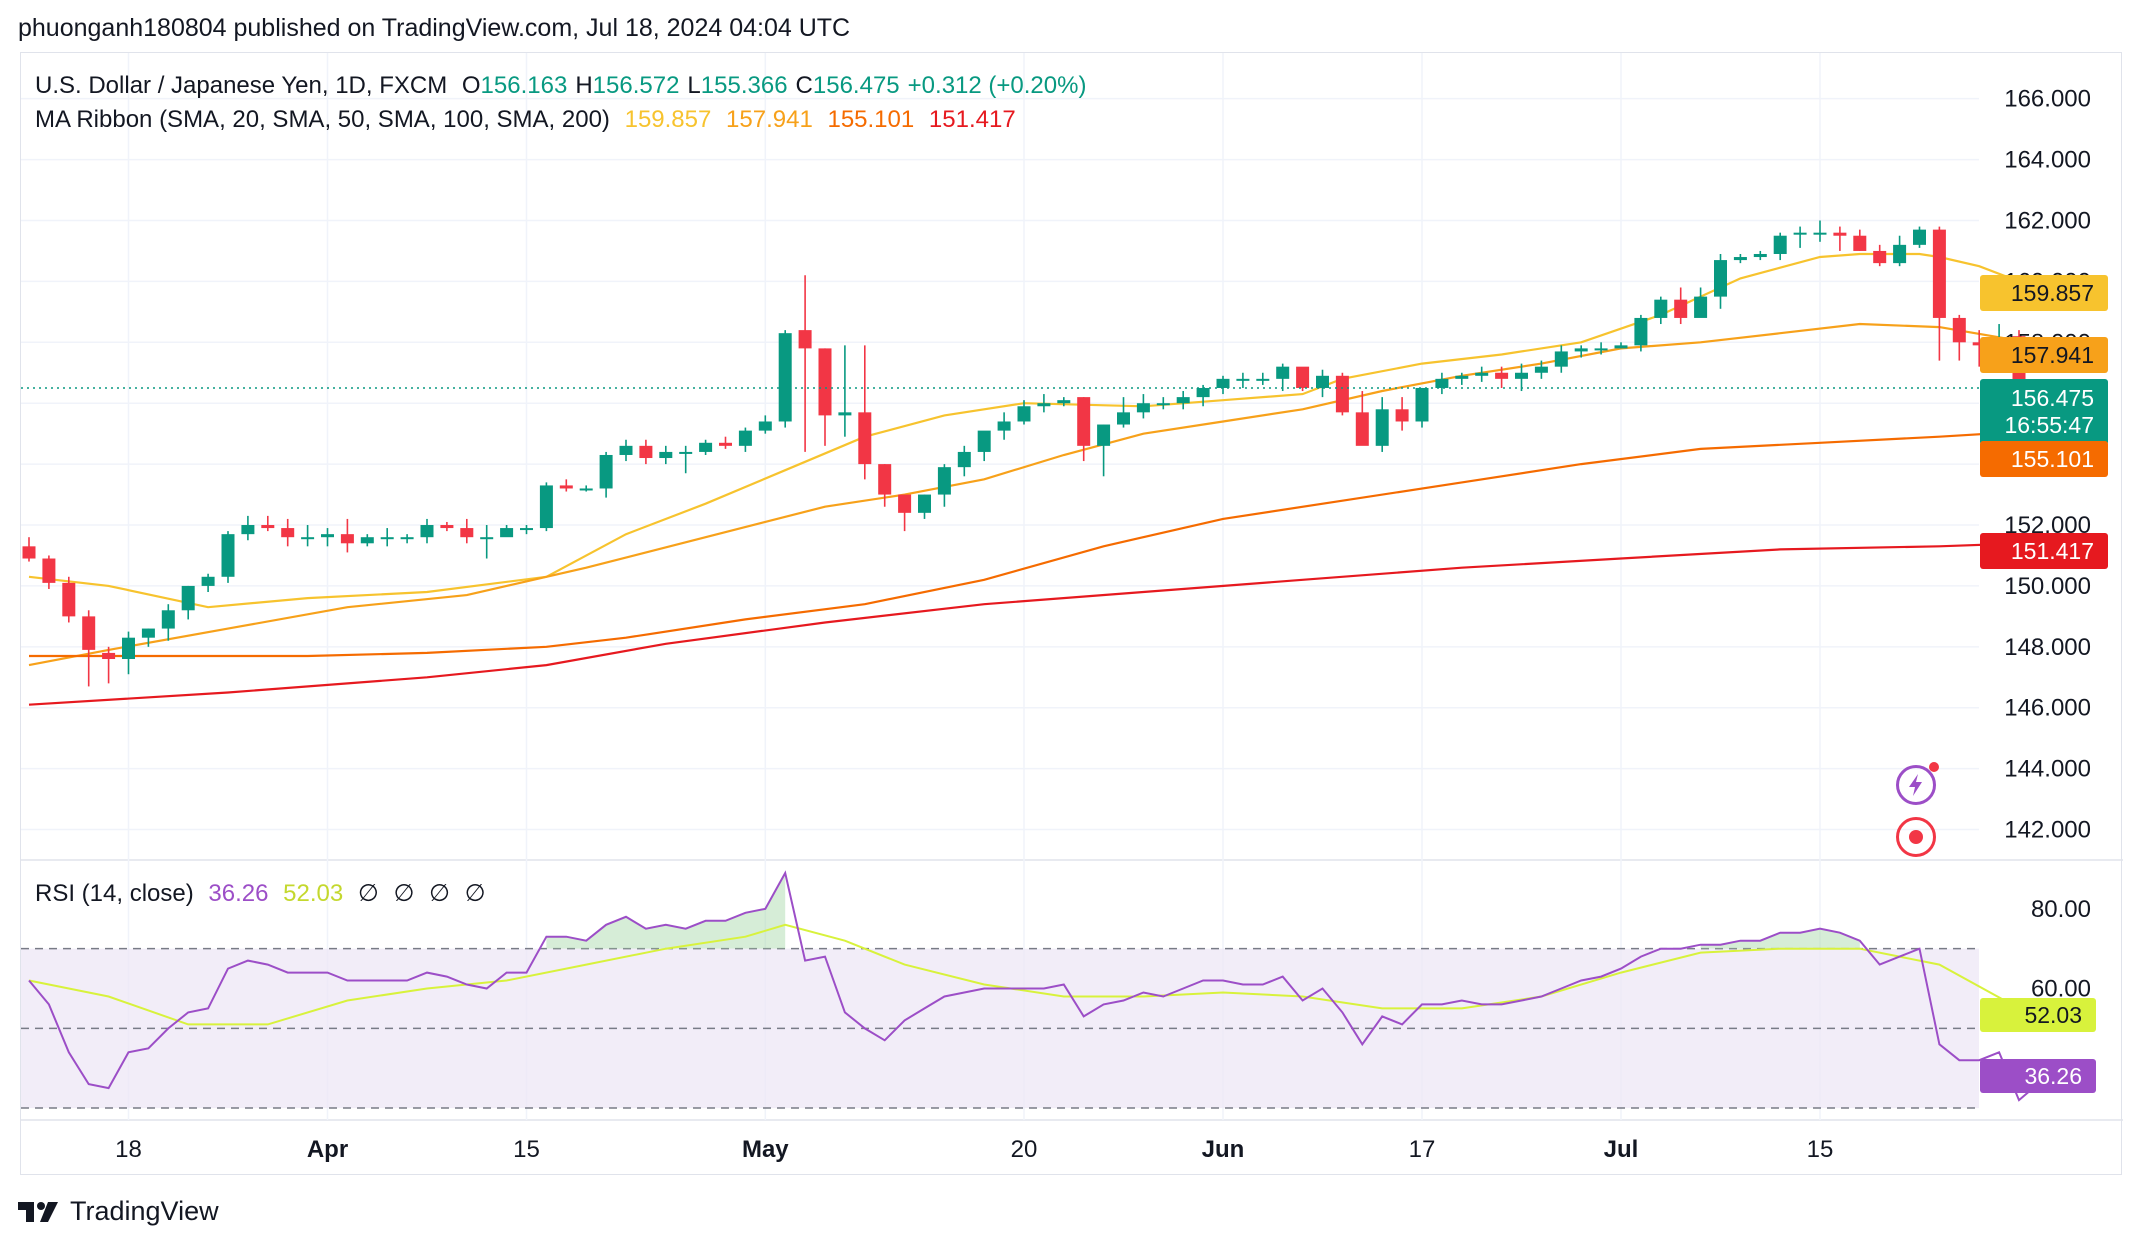  What do you see at coordinates (2049, 425) in the screenshot?
I see `bar-countdown-text: 16:55:47` at bounding box center [2049, 425].